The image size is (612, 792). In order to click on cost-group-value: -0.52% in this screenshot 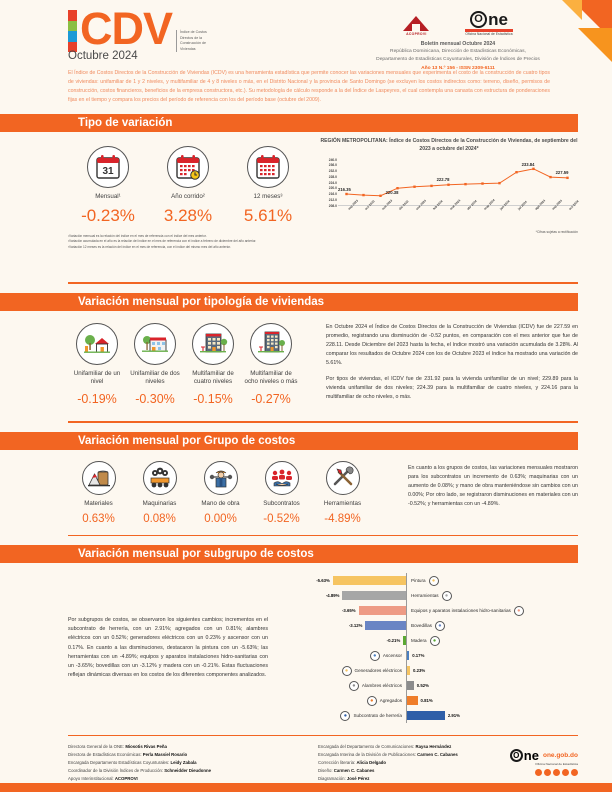, I will do `click(281, 518)`.